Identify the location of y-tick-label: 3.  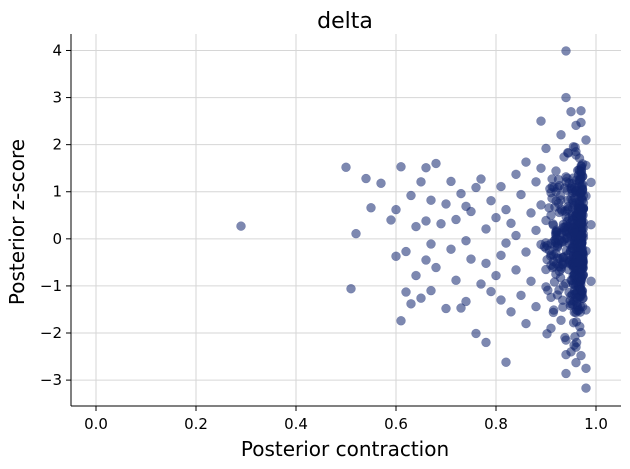
(57, 98).